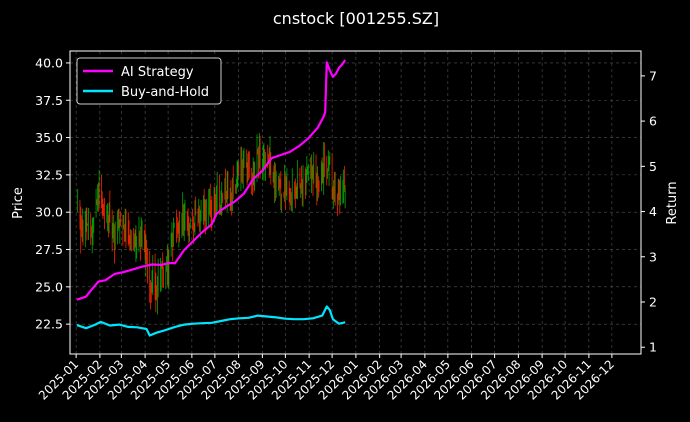 The image size is (690, 422). What do you see at coordinates (211, 321) in the screenshot?
I see `buy-and-hold-line` at bounding box center [211, 321].